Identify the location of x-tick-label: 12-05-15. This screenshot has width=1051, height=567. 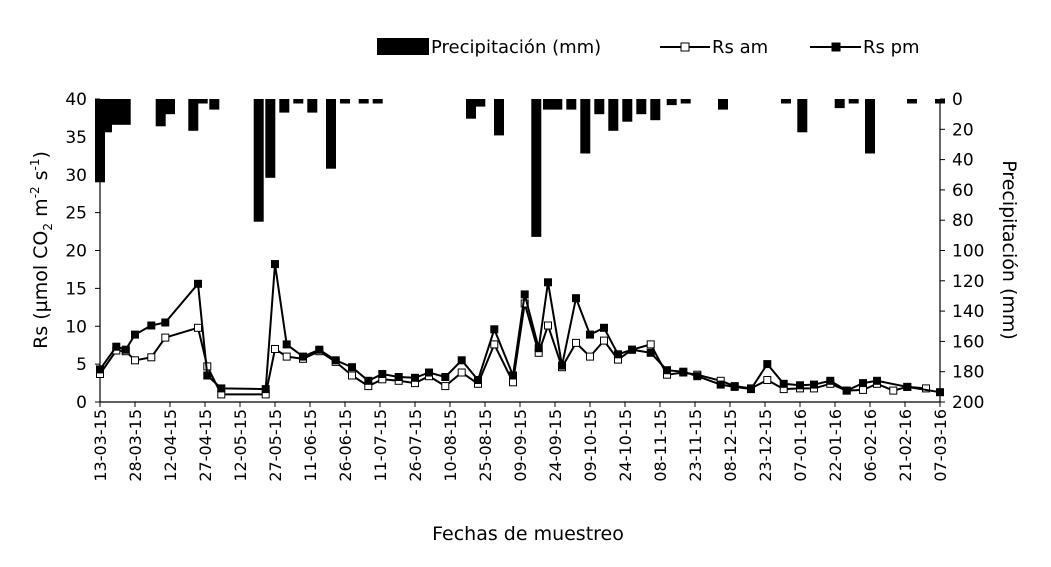
(240, 445).